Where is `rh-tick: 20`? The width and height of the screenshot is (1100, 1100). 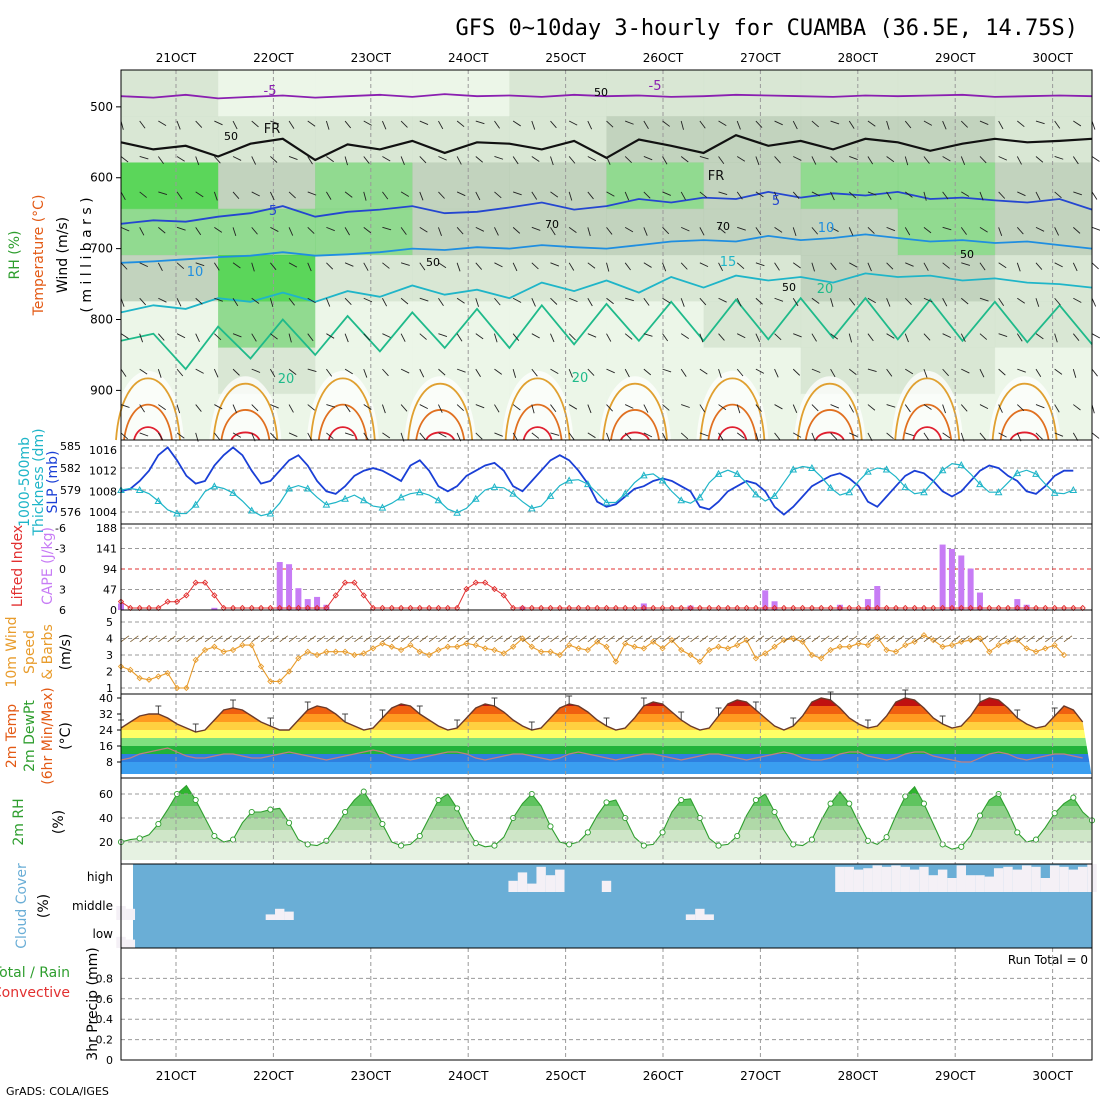
rh-tick: 20 is located at coordinates (106, 842).